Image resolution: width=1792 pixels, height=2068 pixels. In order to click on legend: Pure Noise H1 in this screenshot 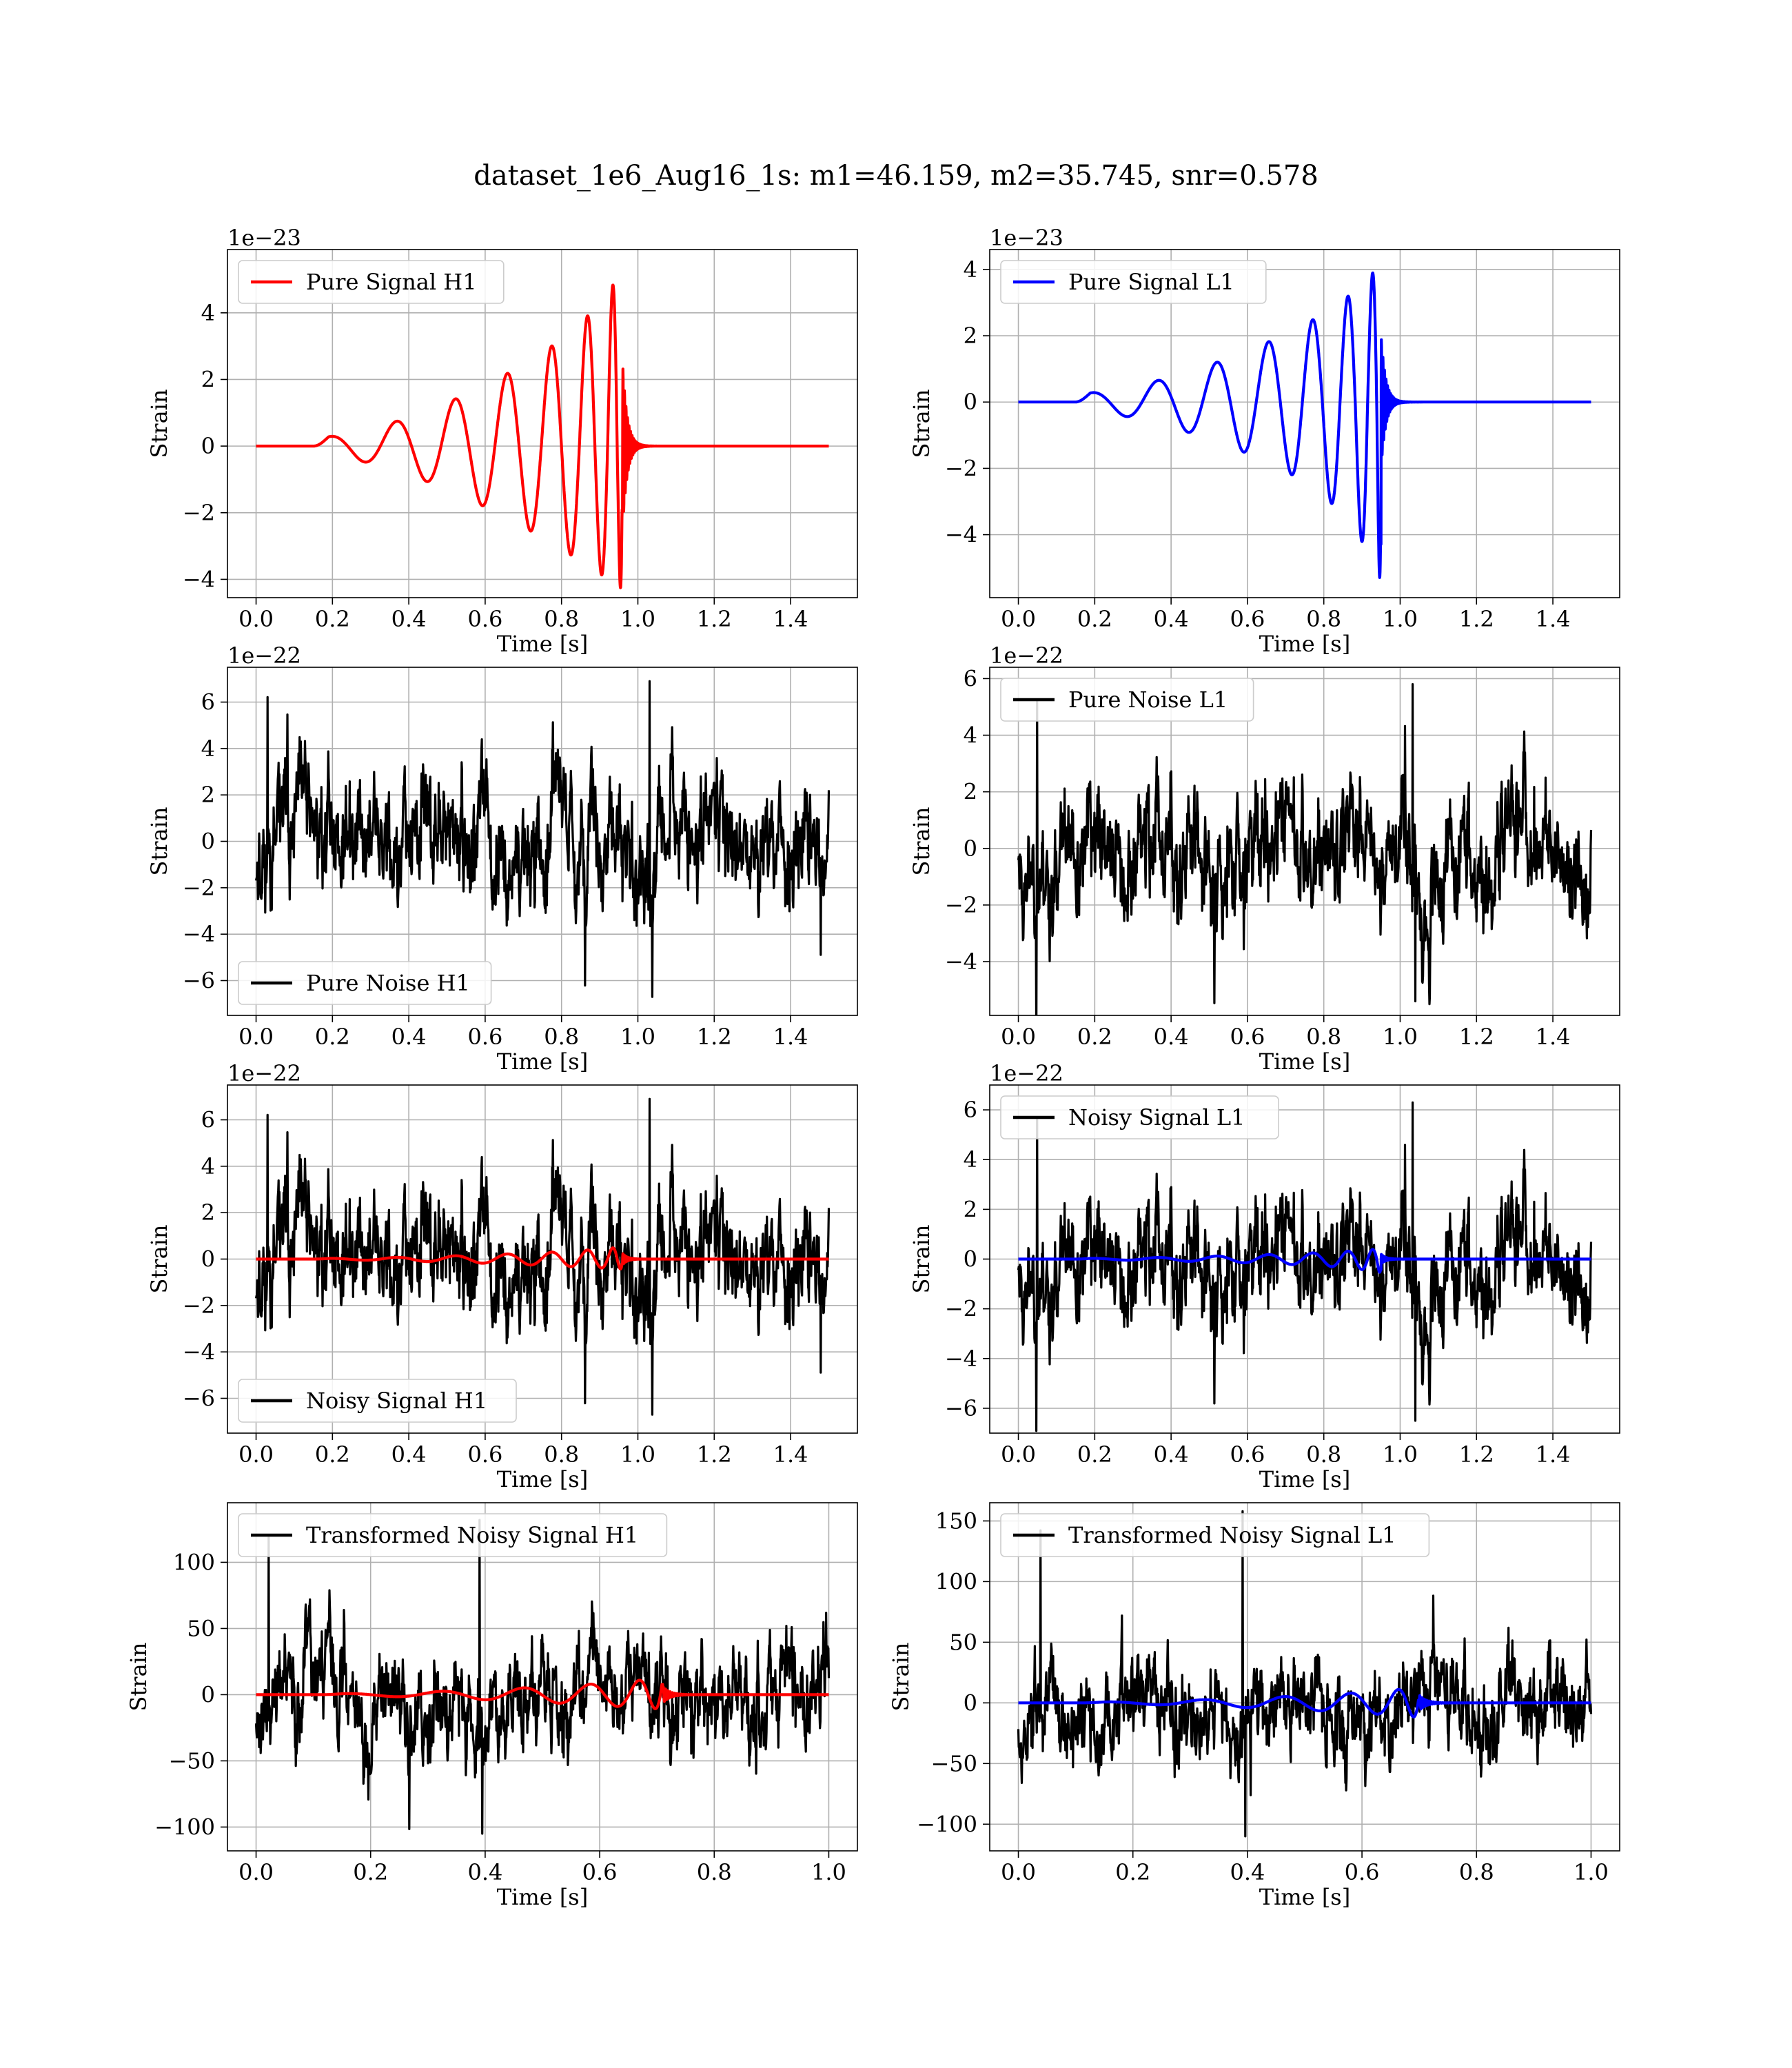, I will do `click(365, 983)`.